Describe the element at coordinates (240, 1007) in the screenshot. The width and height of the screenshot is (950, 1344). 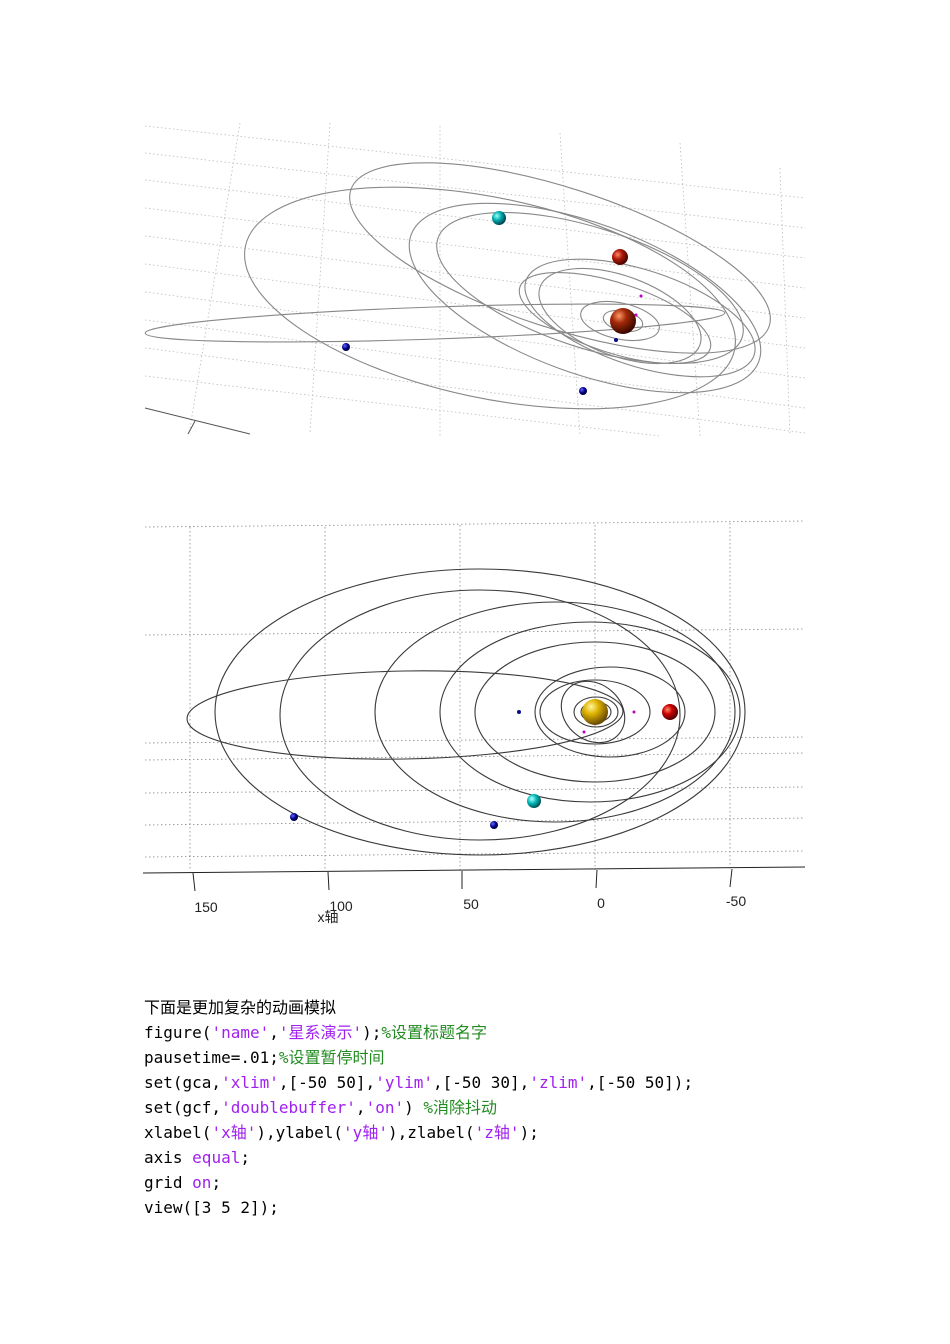
I see `intro-text: 下面是更加复杂的动画模拟` at that location.